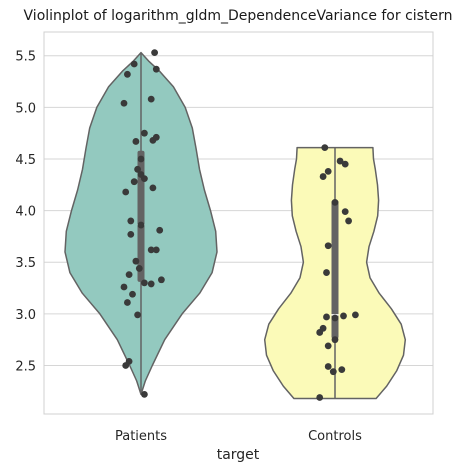  I want to click on y-tick-label: 5.0, so click(25, 108).